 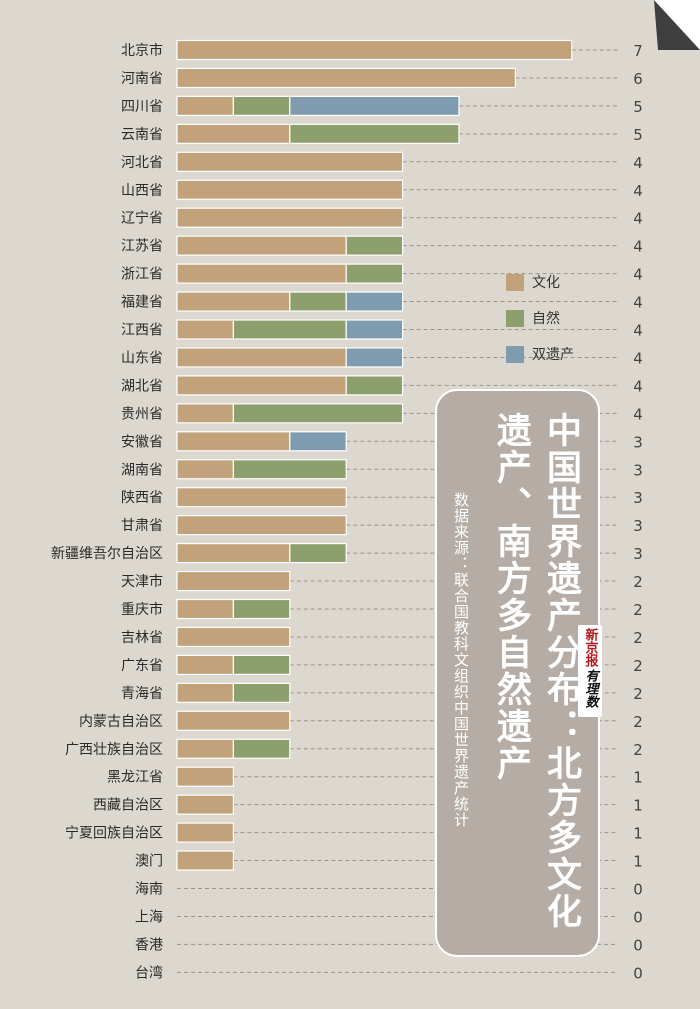 I want to click on category-label: 江苏省, so click(x=142, y=247).